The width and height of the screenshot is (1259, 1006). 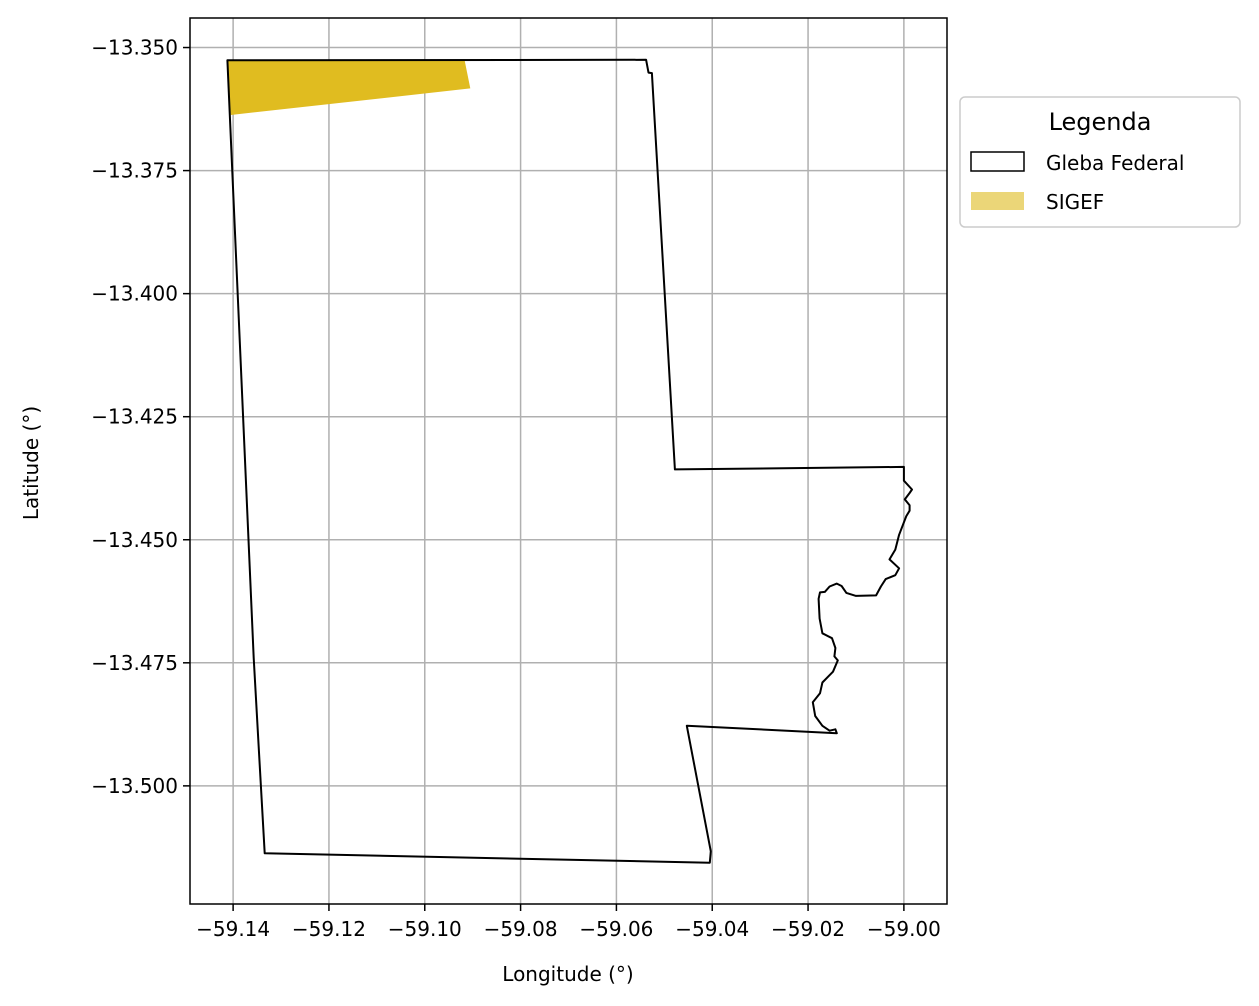 I want to click on x-tick-label: −59.14, so click(x=233, y=929).